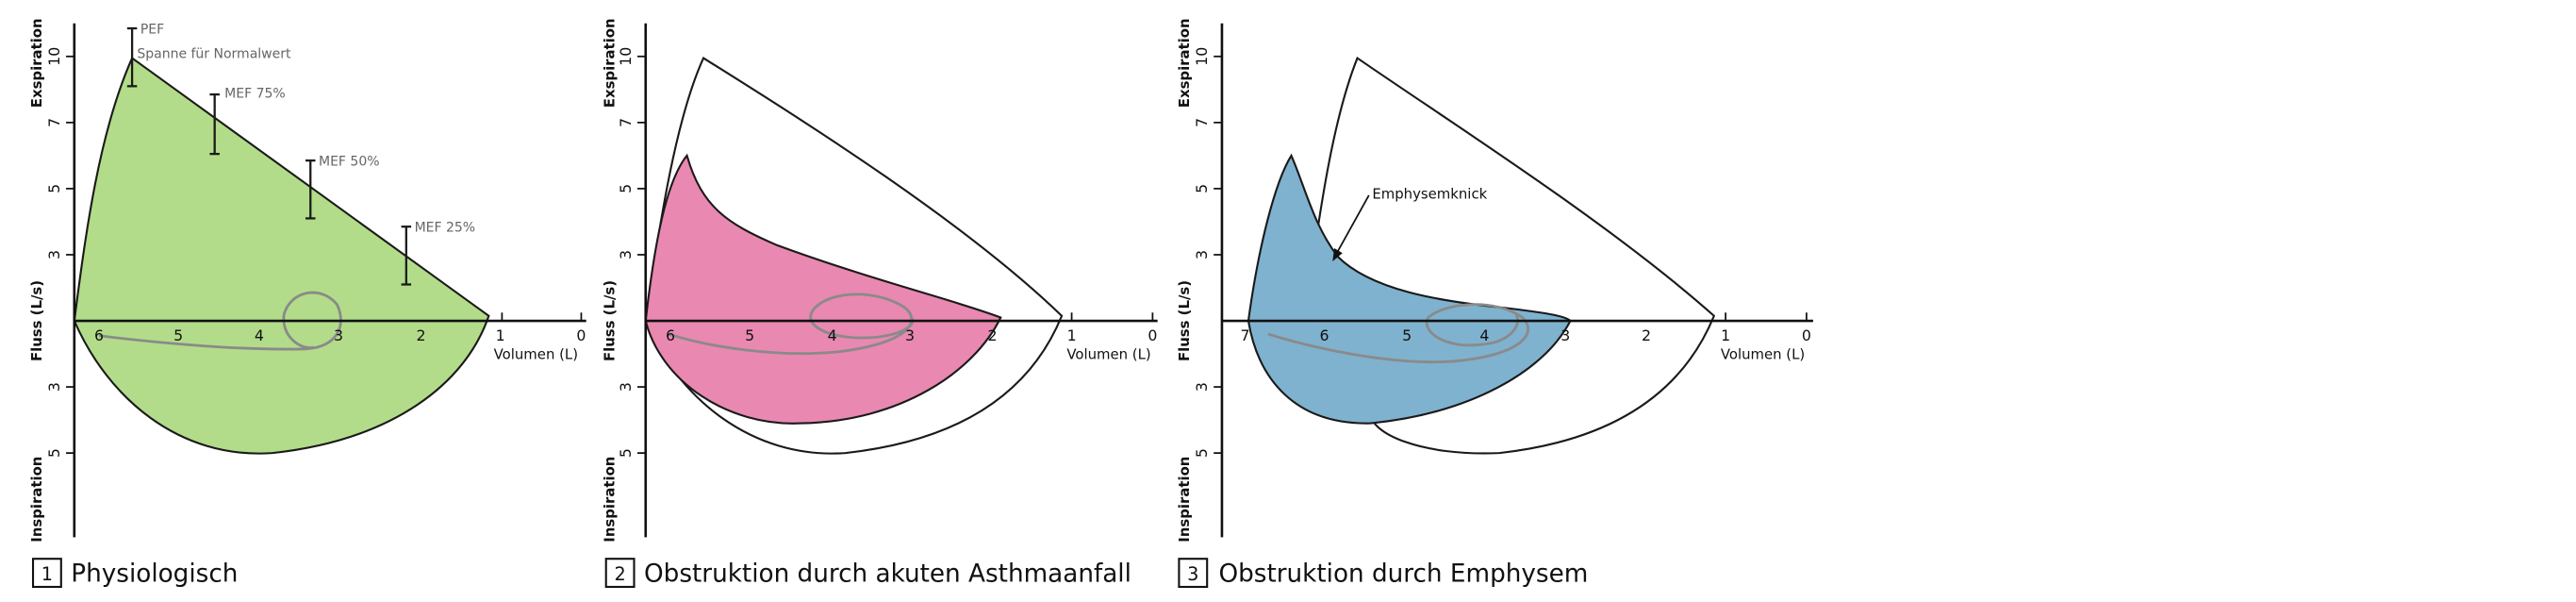 Image resolution: width=2576 pixels, height=602 pixels. What do you see at coordinates (154, 574) in the screenshot?
I see `panel-caption: Physiologisch` at bounding box center [154, 574].